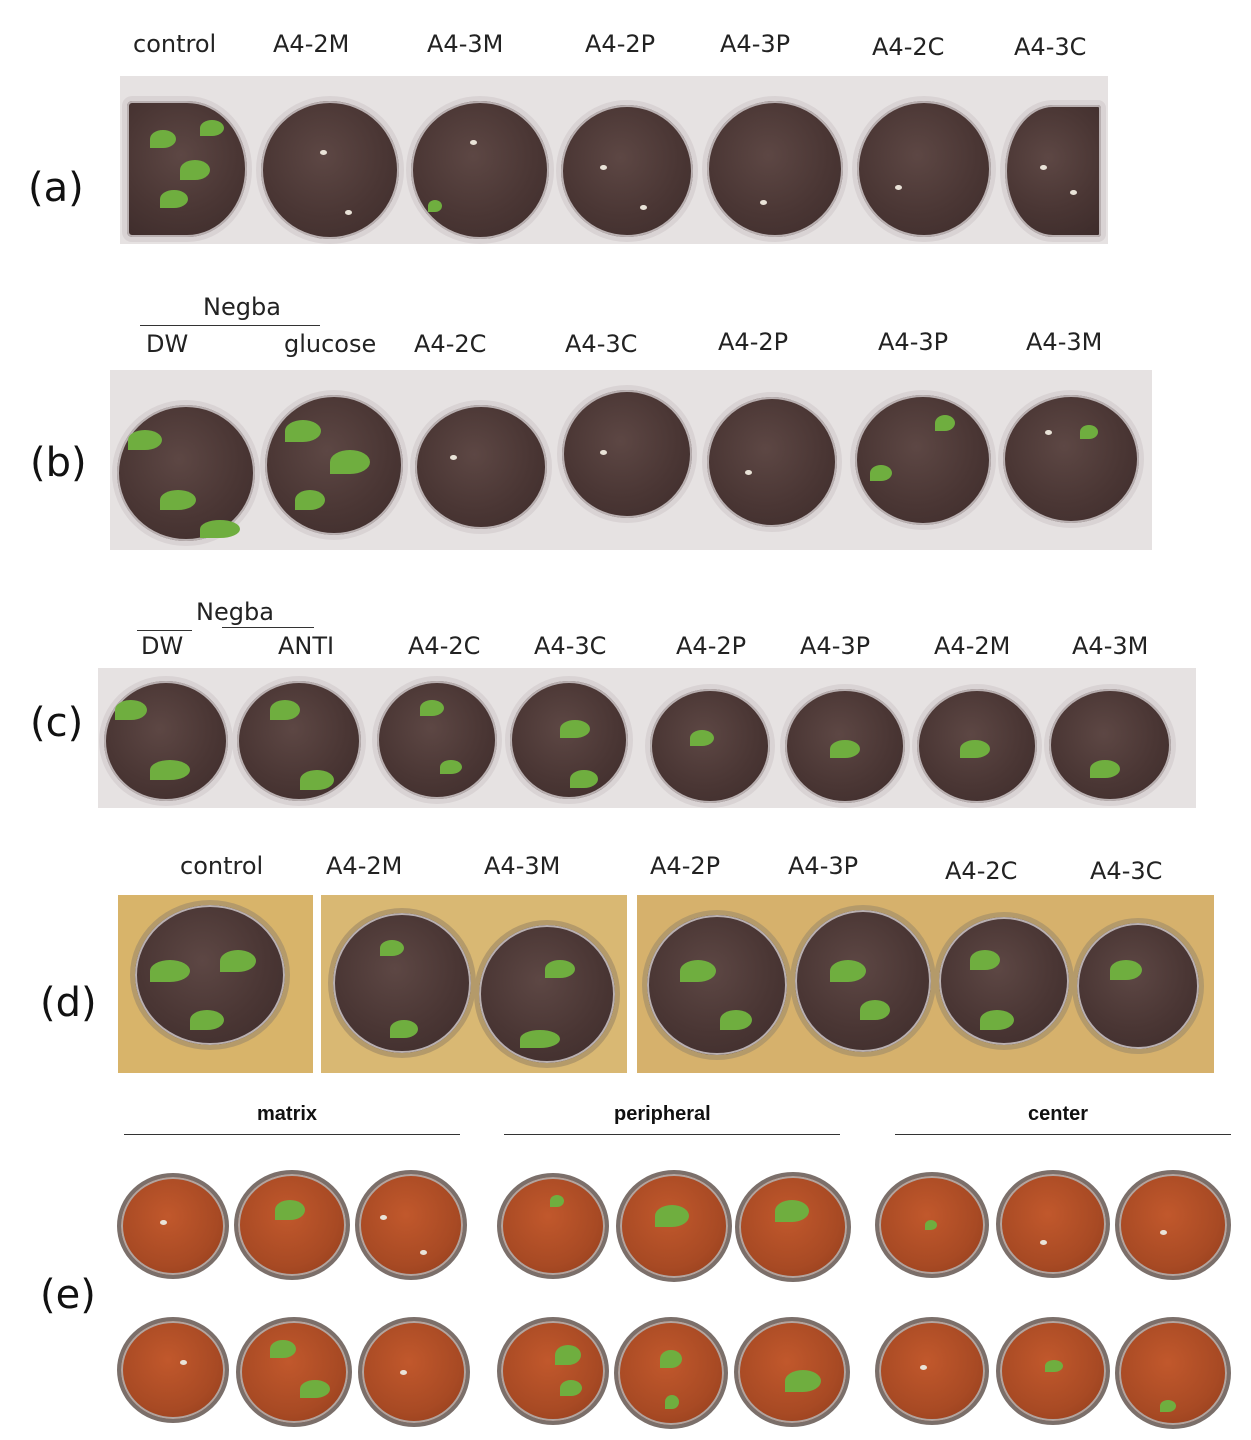 Image resolution: width=1251 pixels, height=1440 pixels. Describe the element at coordinates (601, 344) in the screenshot. I see `panel-b-label-a4-3c: A4-3C` at that location.